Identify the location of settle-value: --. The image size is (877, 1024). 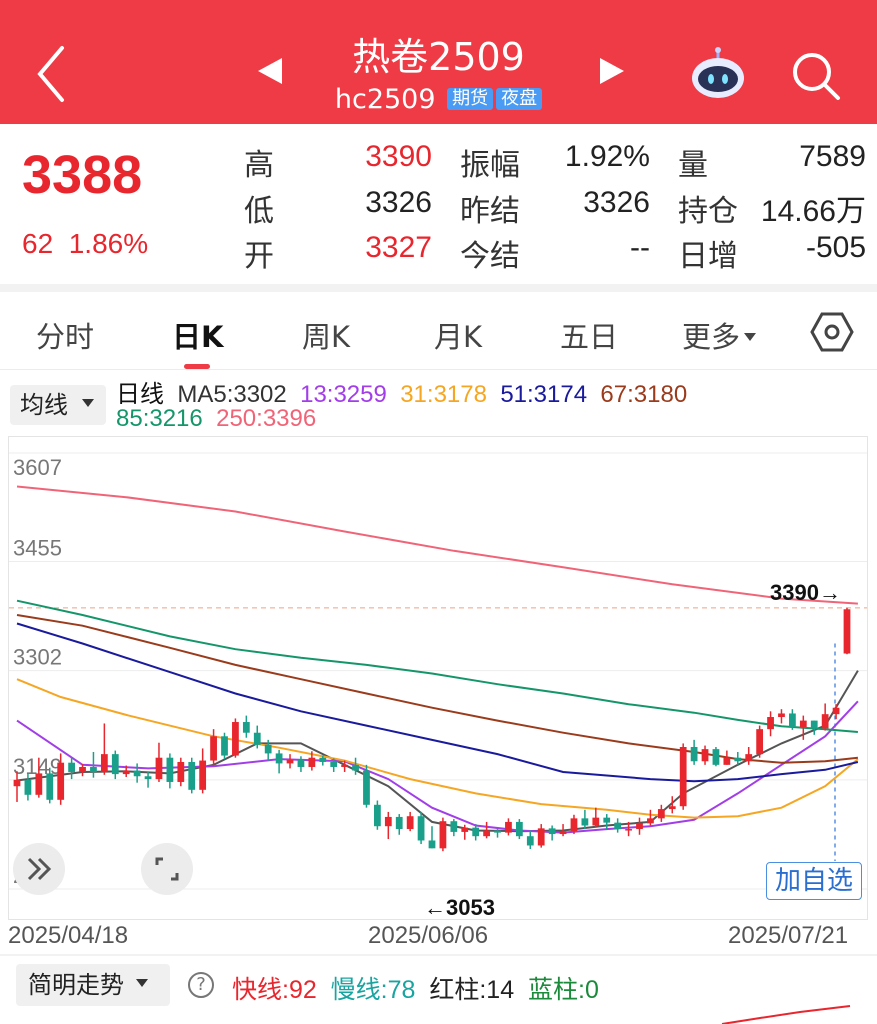
(640, 247).